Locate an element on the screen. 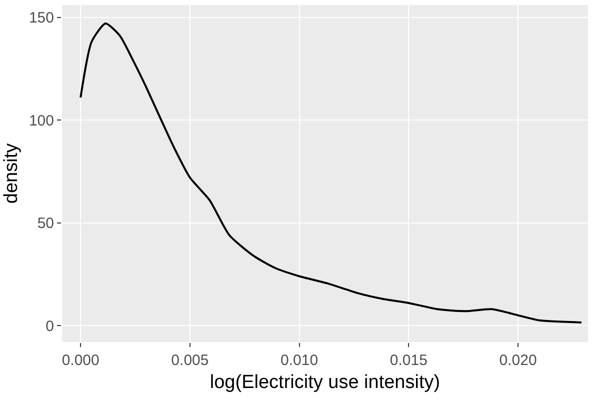 This screenshot has height=412, width=595. x-tick-label: 0.015 is located at coordinates (409, 360).